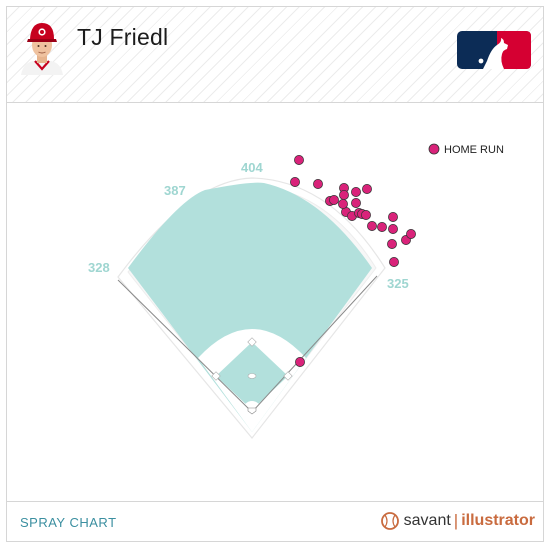 Image resolution: width=550 pixels, height=548 pixels. What do you see at coordinates (216, 376) in the screenshot?
I see `third-base` at bounding box center [216, 376].